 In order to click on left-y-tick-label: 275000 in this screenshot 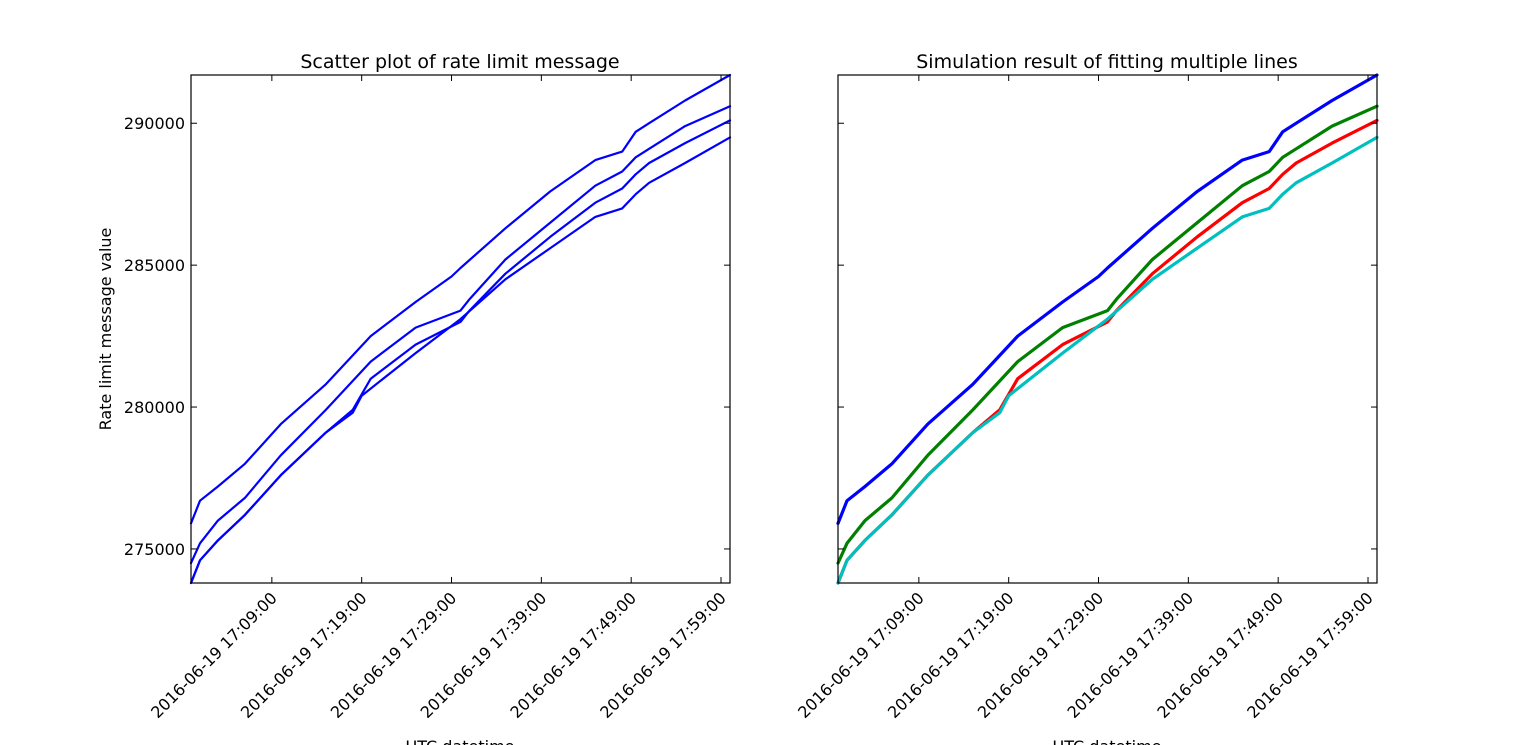, I will do `click(154, 549)`.